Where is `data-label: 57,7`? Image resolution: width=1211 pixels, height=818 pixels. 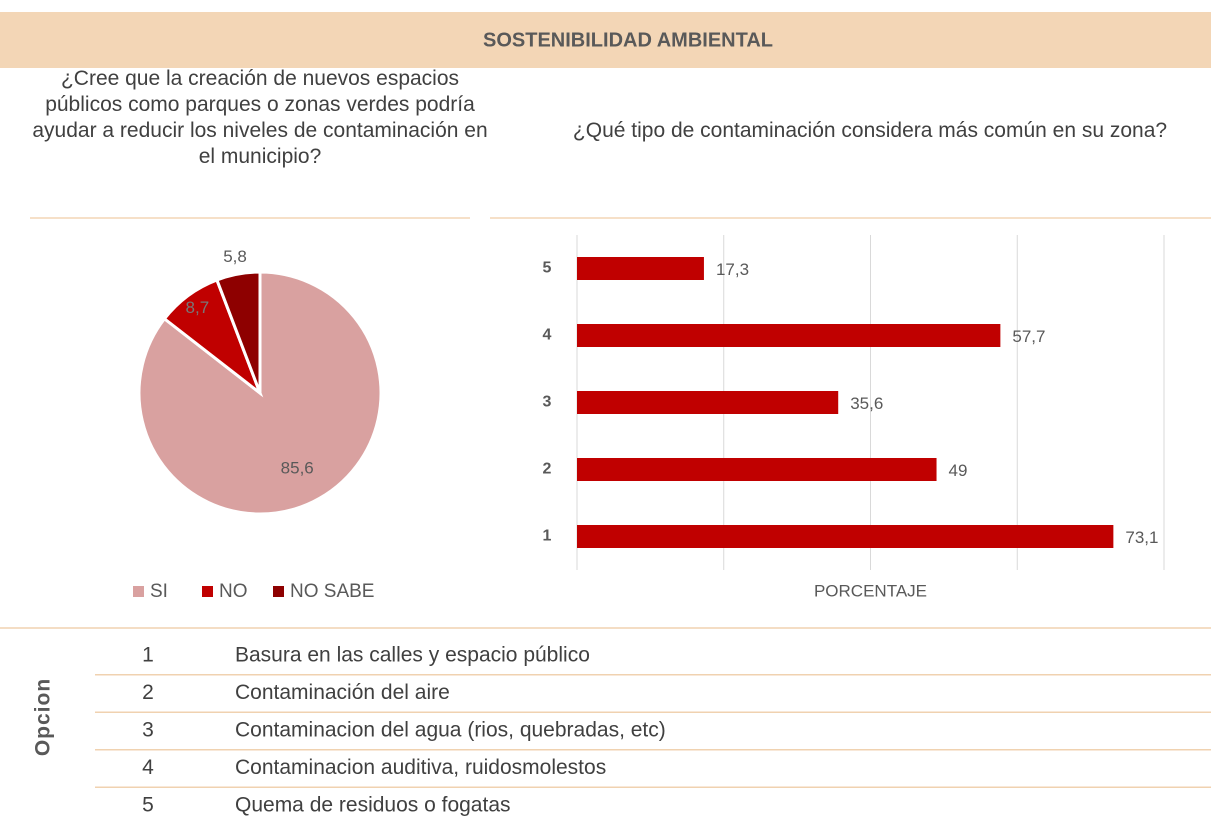 data-label: 57,7 is located at coordinates (1028, 336).